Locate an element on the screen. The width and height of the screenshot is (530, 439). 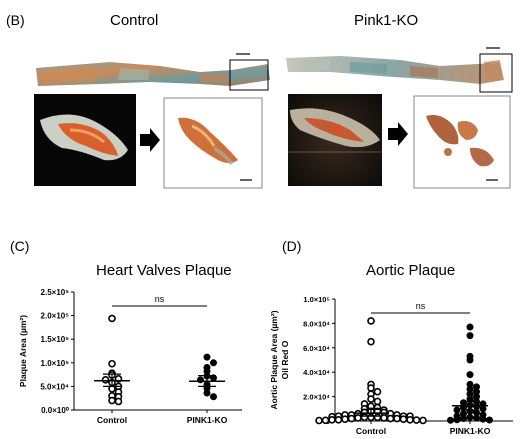
y-tick-label: 2.0×10⁴ is located at coordinates (316, 397).